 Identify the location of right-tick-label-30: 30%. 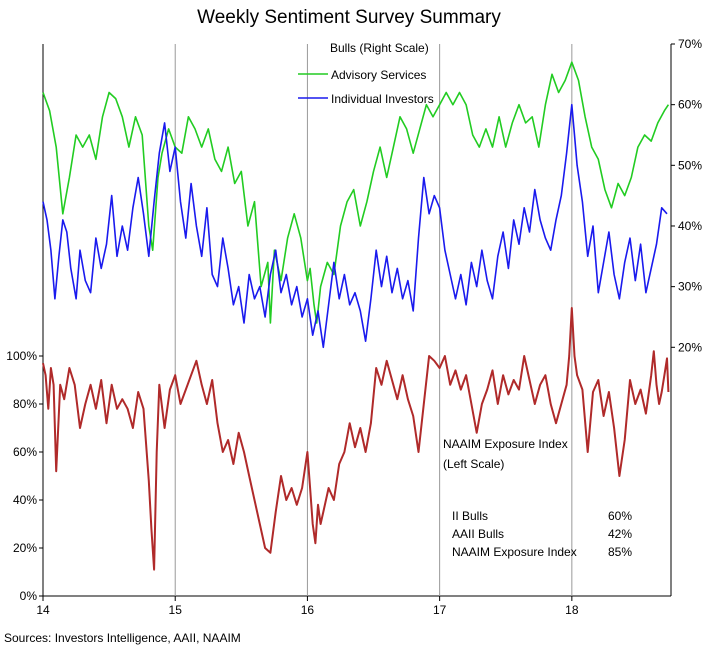
(690, 287).